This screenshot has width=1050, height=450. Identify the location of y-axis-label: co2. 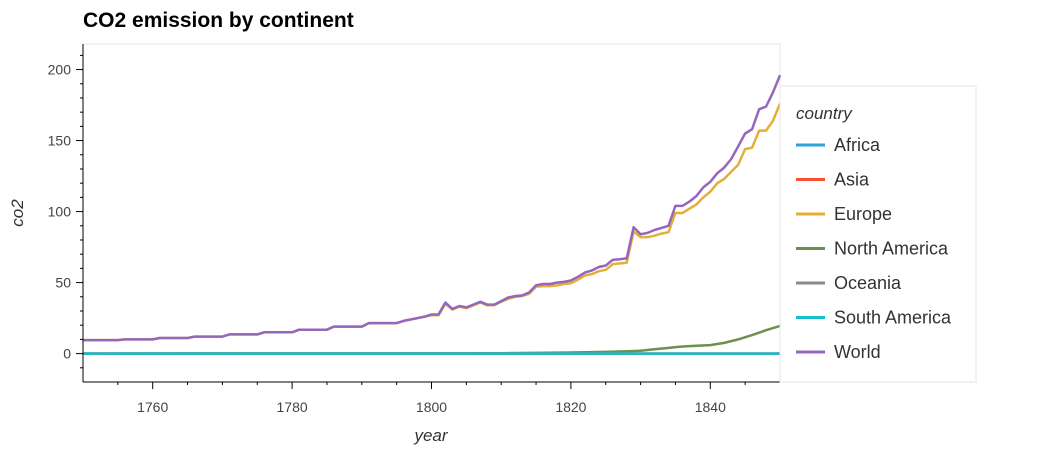
(17, 213).